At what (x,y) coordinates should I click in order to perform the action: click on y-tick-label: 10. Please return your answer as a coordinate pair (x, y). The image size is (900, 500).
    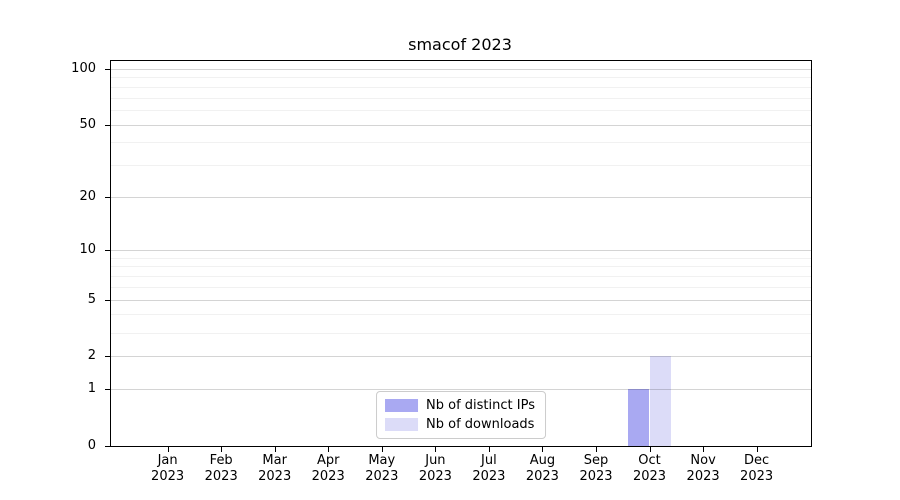
    Looking at the image, I should click on (87, 249).